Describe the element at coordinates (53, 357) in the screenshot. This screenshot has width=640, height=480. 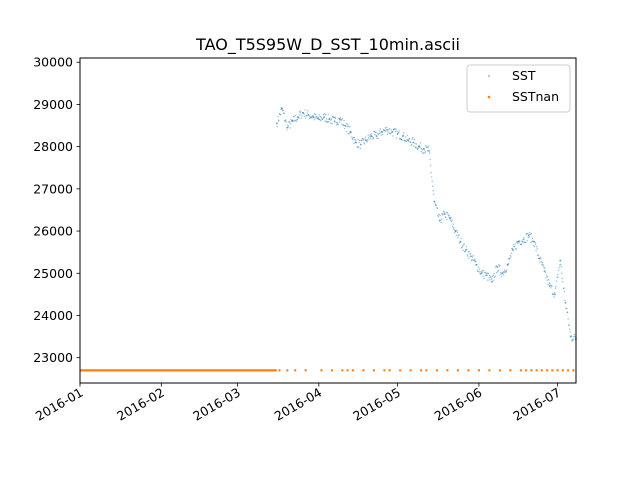
I see `y-tick-label: 23000` at that location.